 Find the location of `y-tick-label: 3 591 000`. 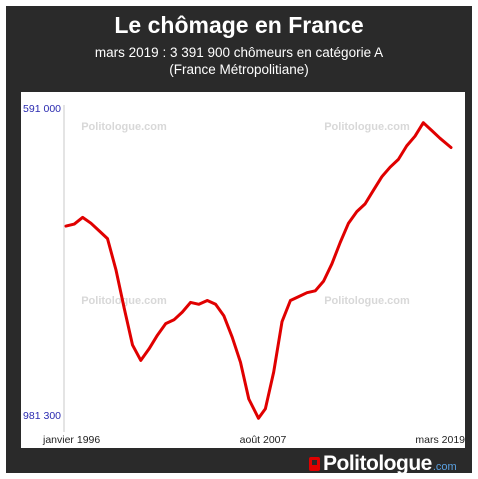

y-tick-label: 3 591 000 is located at coordinates (41, 109).